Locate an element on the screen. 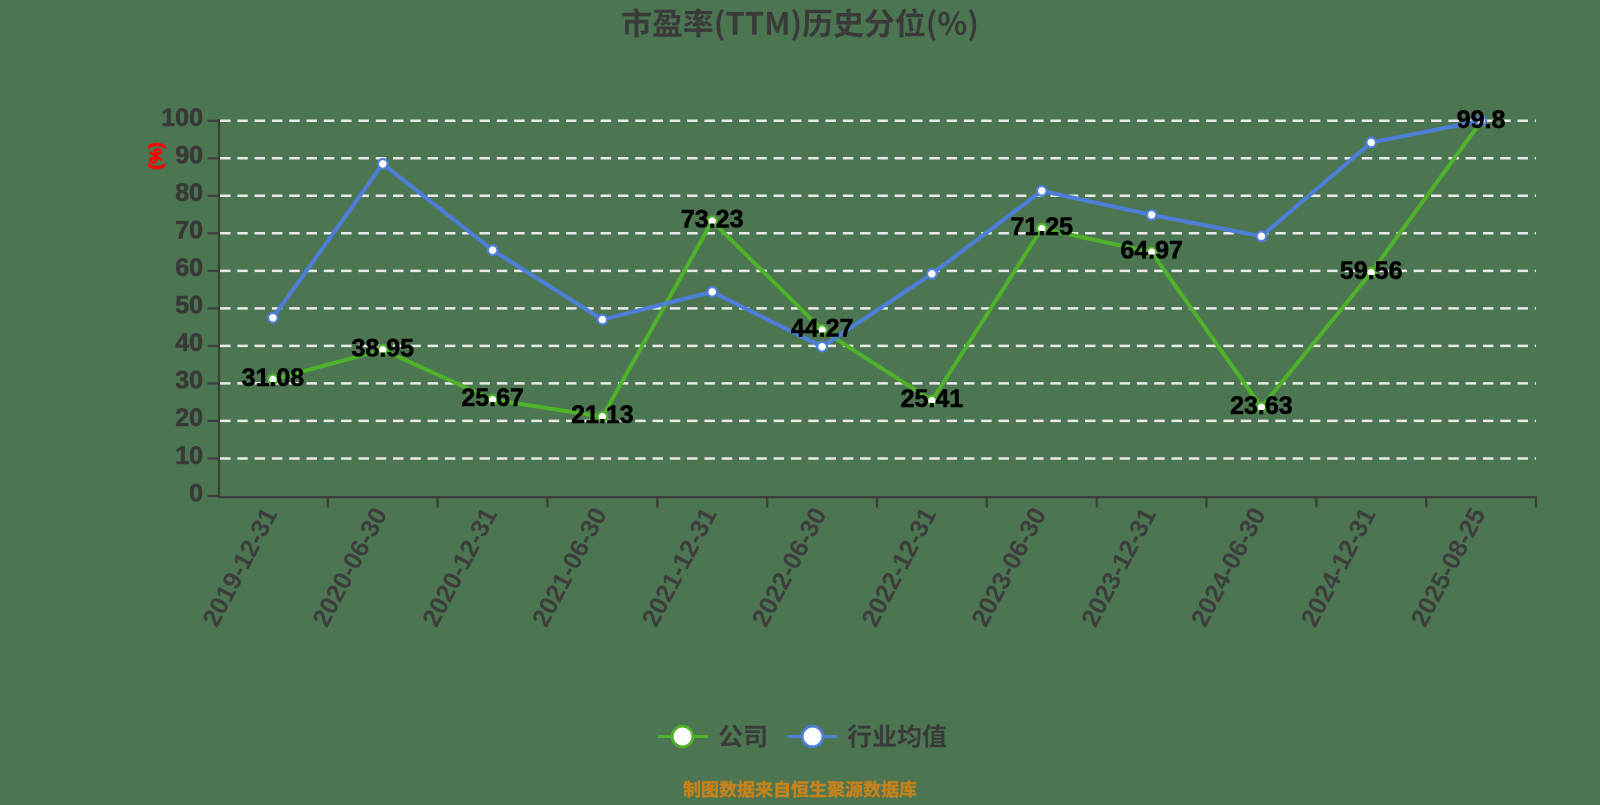 The width and height of the screenshot is (1600, 805). svg-text: 40 is located at coordinates (189, 343).